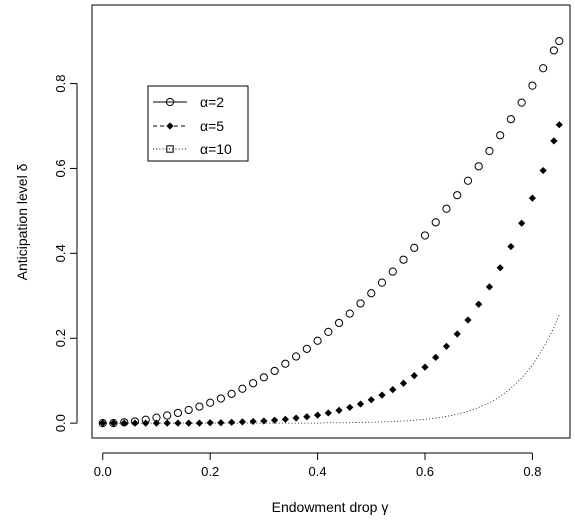 This screenshot has width=575, height=525. I want to click on x-tick-label: 0.6, so click(425, 471).